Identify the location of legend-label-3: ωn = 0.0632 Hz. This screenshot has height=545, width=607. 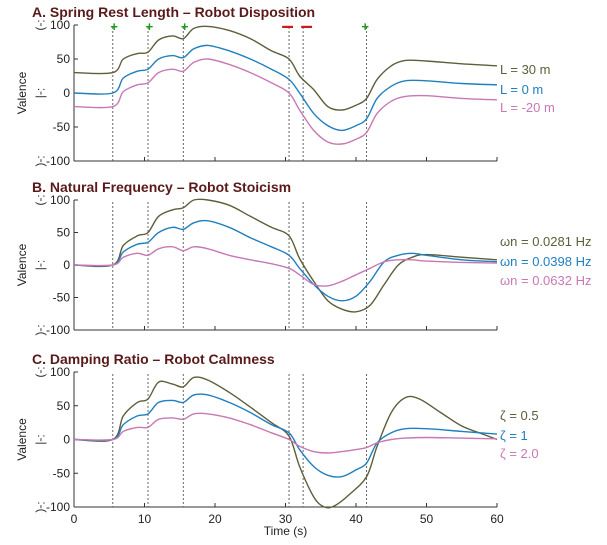
(545, 280).